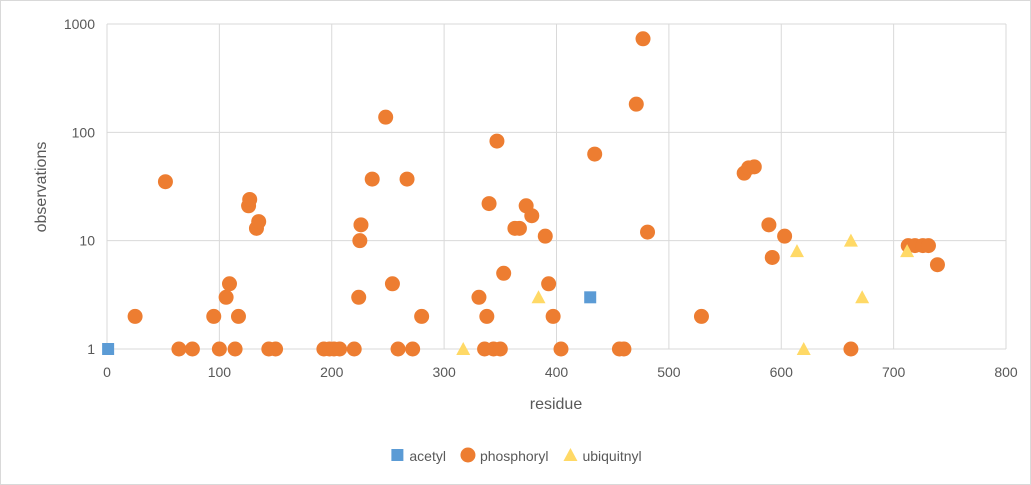 The width and height of the screenshot is (1031, 485). What do you see at coordinates (79, 24) in the screenshot?
I see `y-tick-label: 1000` at bounding box center [79, 24].